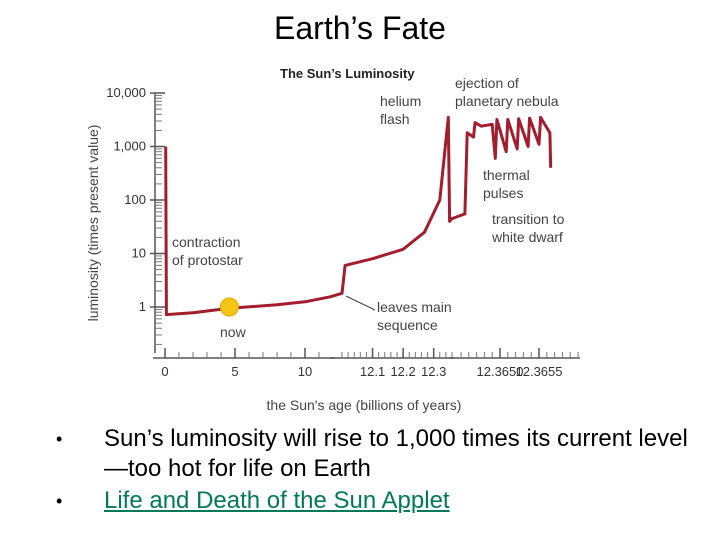  Describe the element at coordinates (528, 219) in the screenshot. I see `annotation-label: transition to` at that location.